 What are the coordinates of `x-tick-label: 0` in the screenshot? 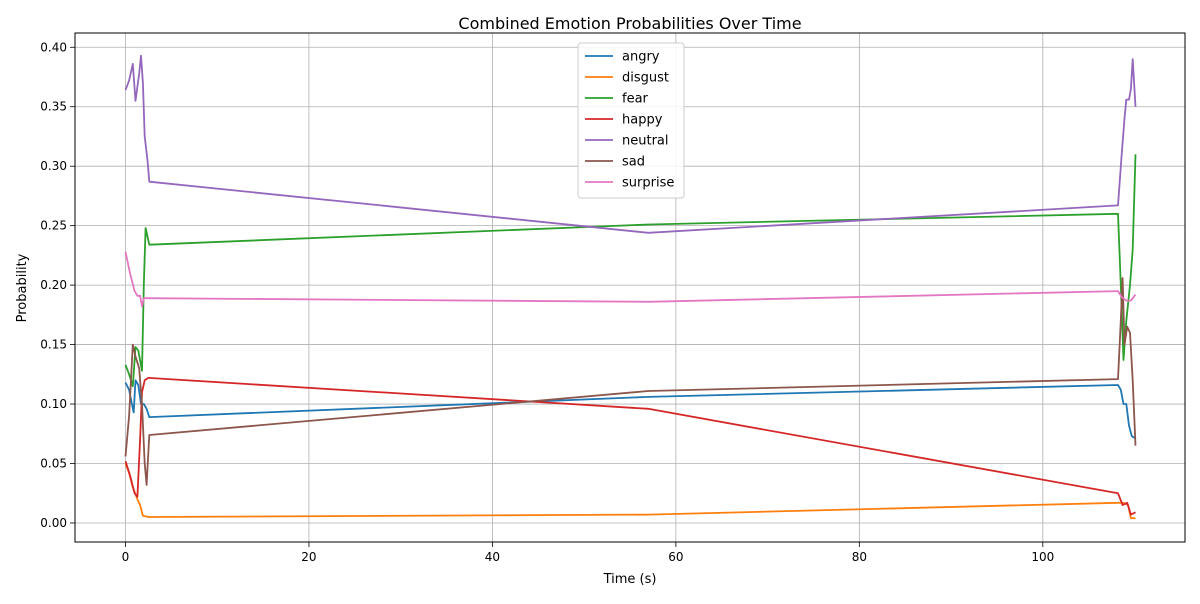 It's located at (126, 557).